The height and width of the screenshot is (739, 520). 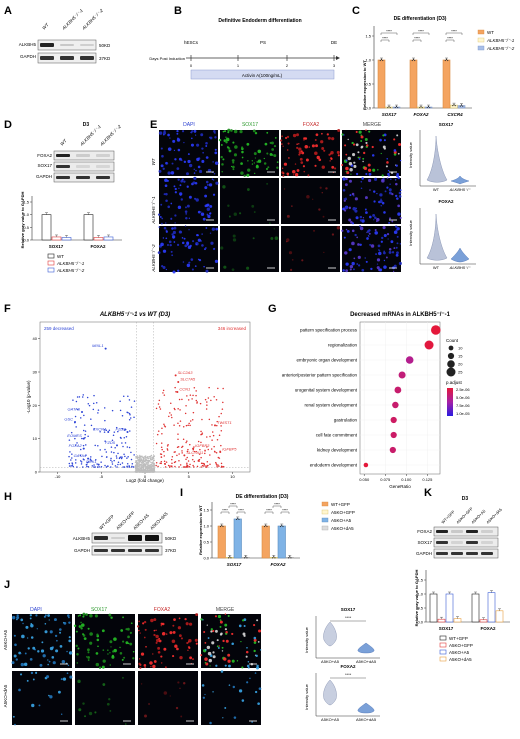 I want to click on k-lane-1: WT+GFP, so click(x=448, y=517).